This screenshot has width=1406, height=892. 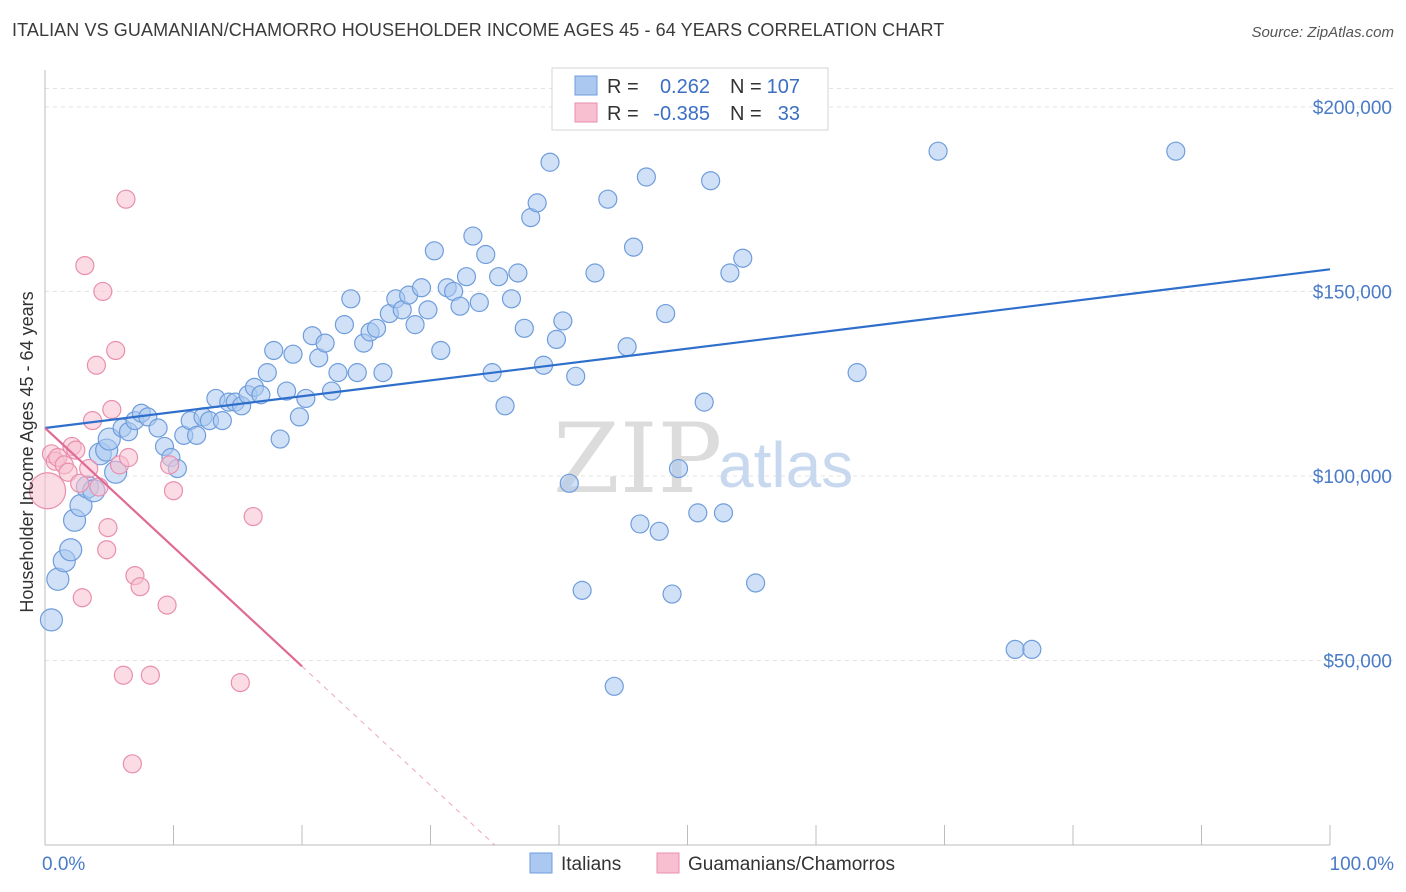 I want to click on y-tick-labels: $50,000 $100,000 $150,000 $200,000, so click(x=1352, y=385).